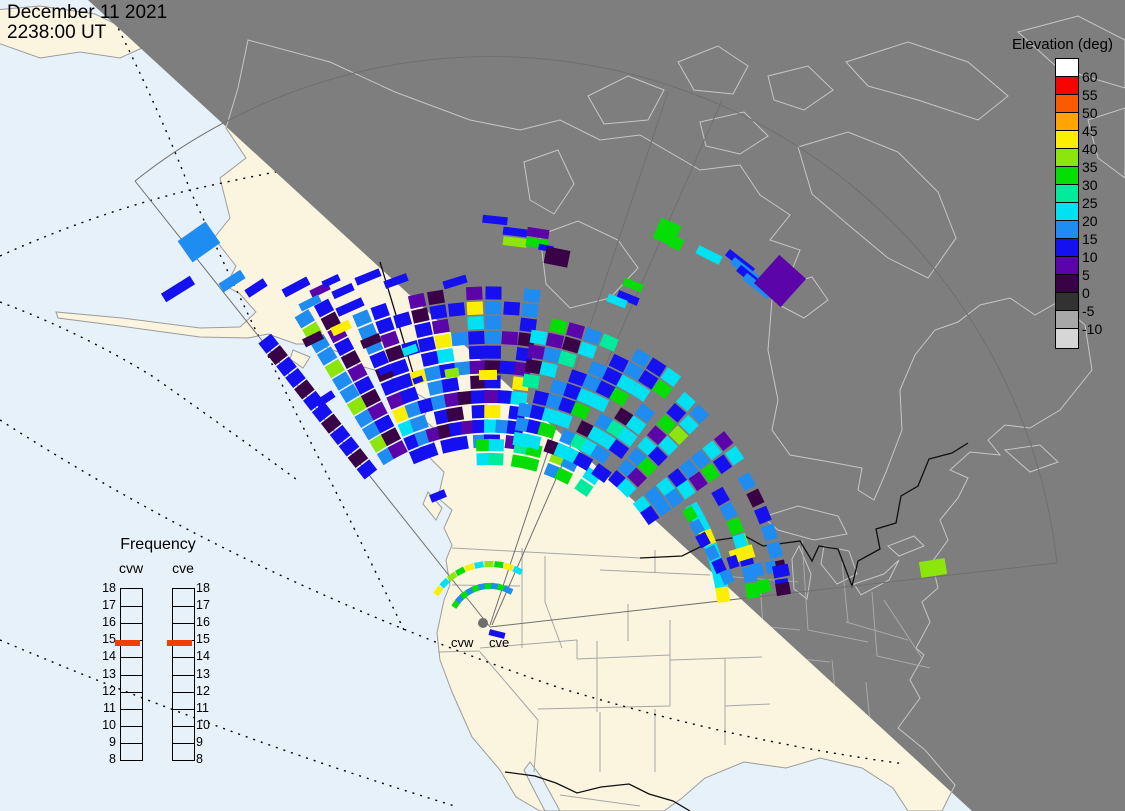 Image resolution: width=1125 pixels, height=811 pixels. Describe the element at coordinates (1090, 149) in the screenshot. I see `elevation-tick-label: 40` at that location.